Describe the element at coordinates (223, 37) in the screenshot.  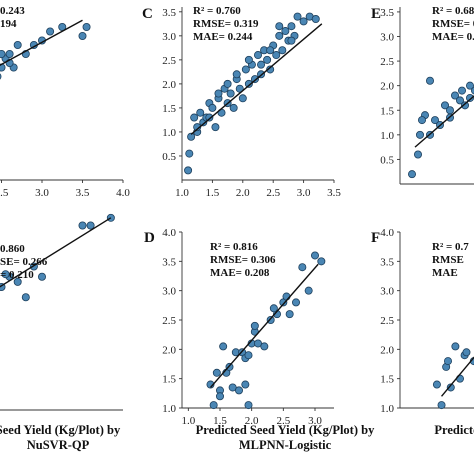
I see `stat-label: MAE= 0.244` at that location.